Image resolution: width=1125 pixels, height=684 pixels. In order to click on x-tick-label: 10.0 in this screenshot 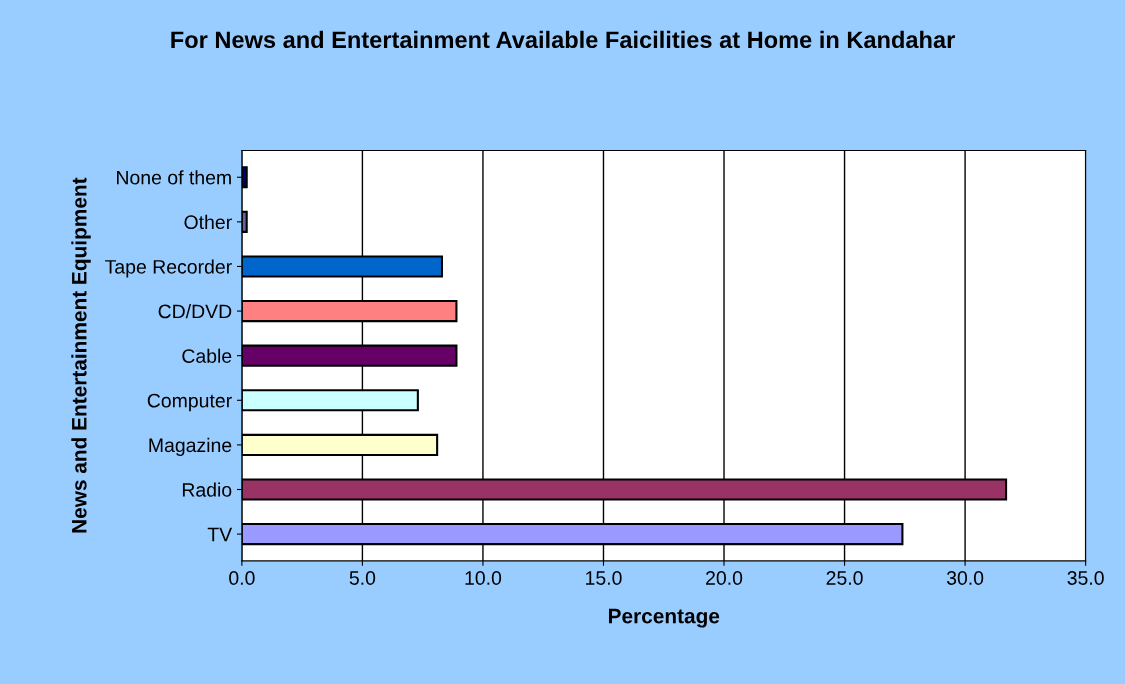, I will do `click(483, 578)`.